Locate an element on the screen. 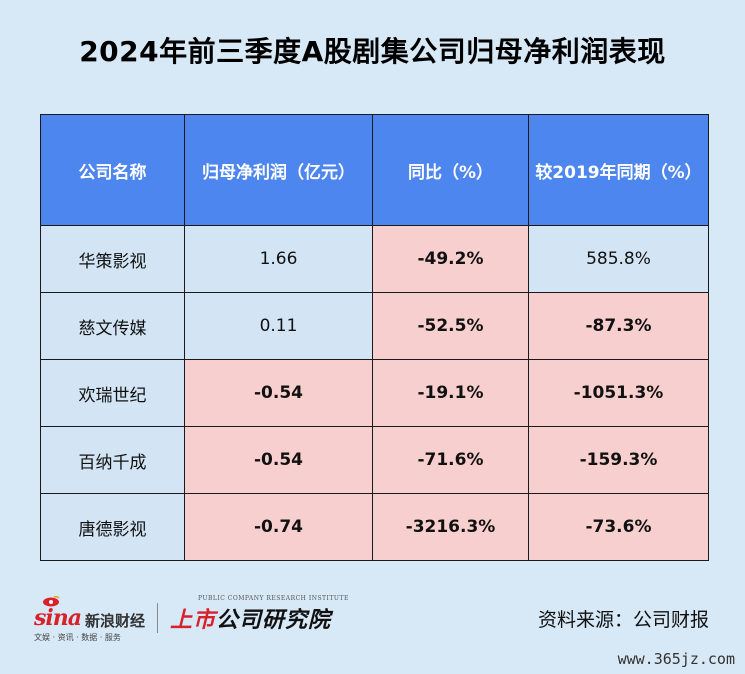  sina-eye-icon is located at coordinates (51, 601).